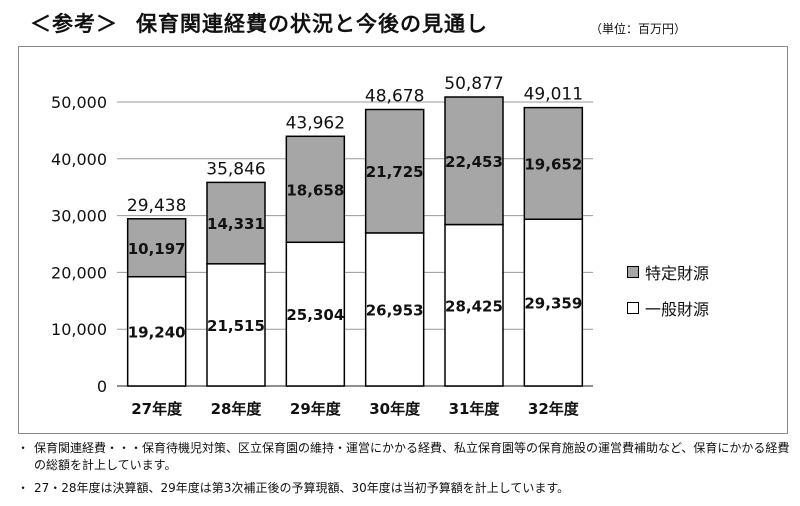 The height and width of the screenshot is (506, 800). I want to click on data-label-general: 28,425, so click(474, 306).